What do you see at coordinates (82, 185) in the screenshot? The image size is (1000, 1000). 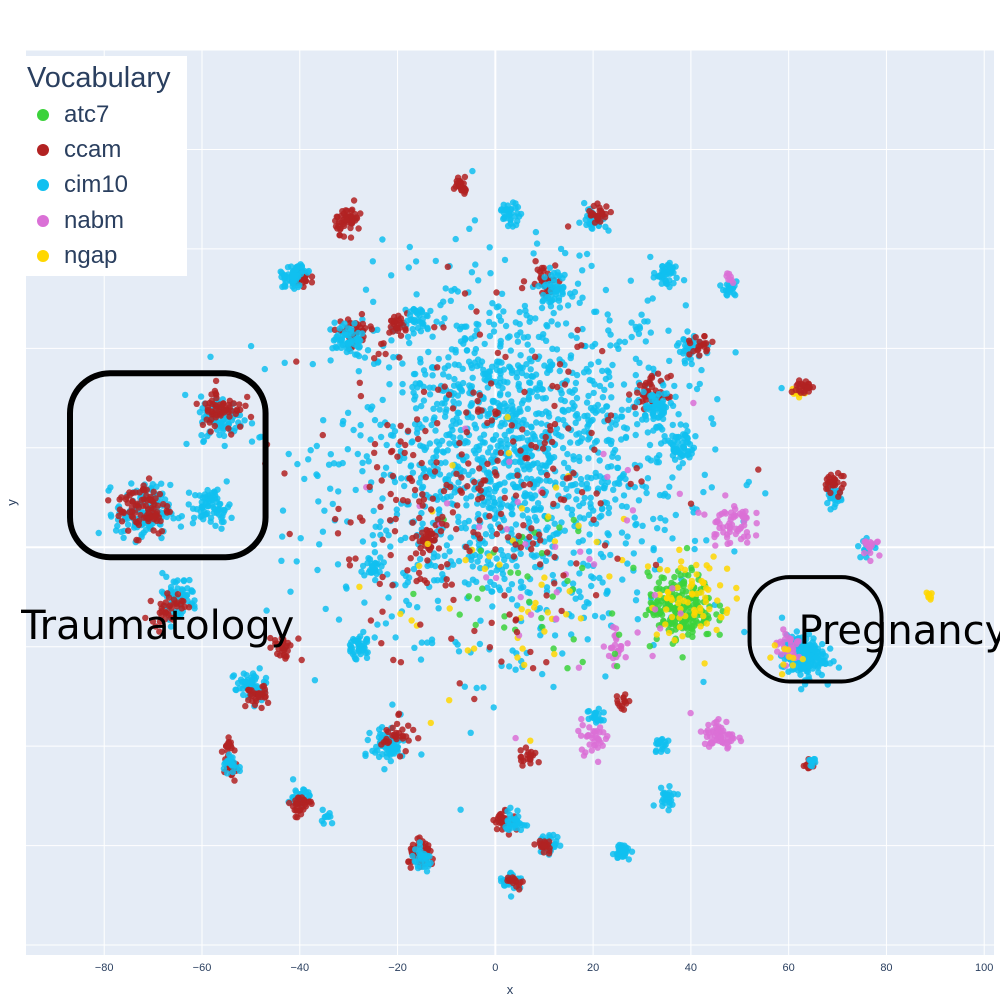 I see `legend-item-cim10: cim10` at bounding box center [82, 185].